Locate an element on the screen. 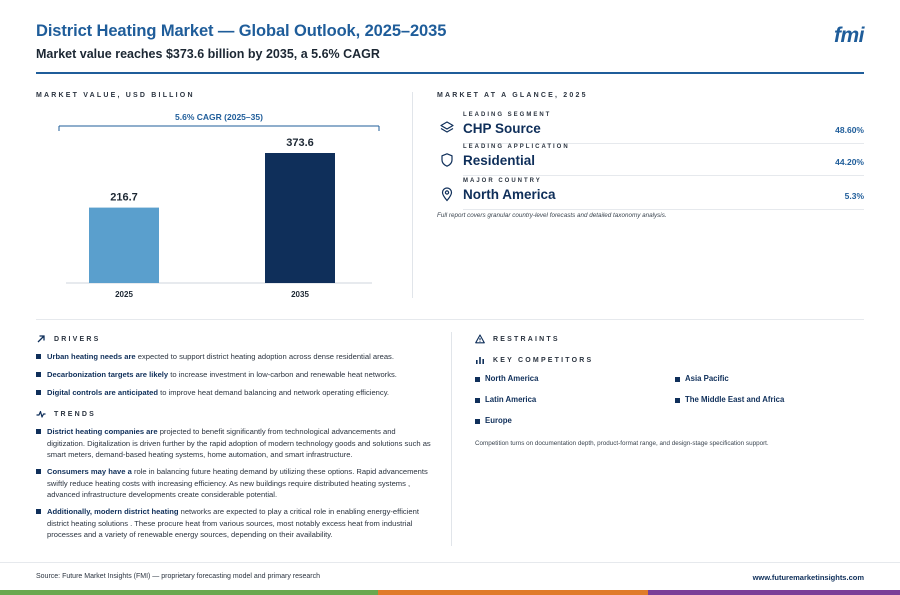  glance-row-leading-application: LEADING APPLICATION Residential 44.20% is located at coordinates (650, 160).